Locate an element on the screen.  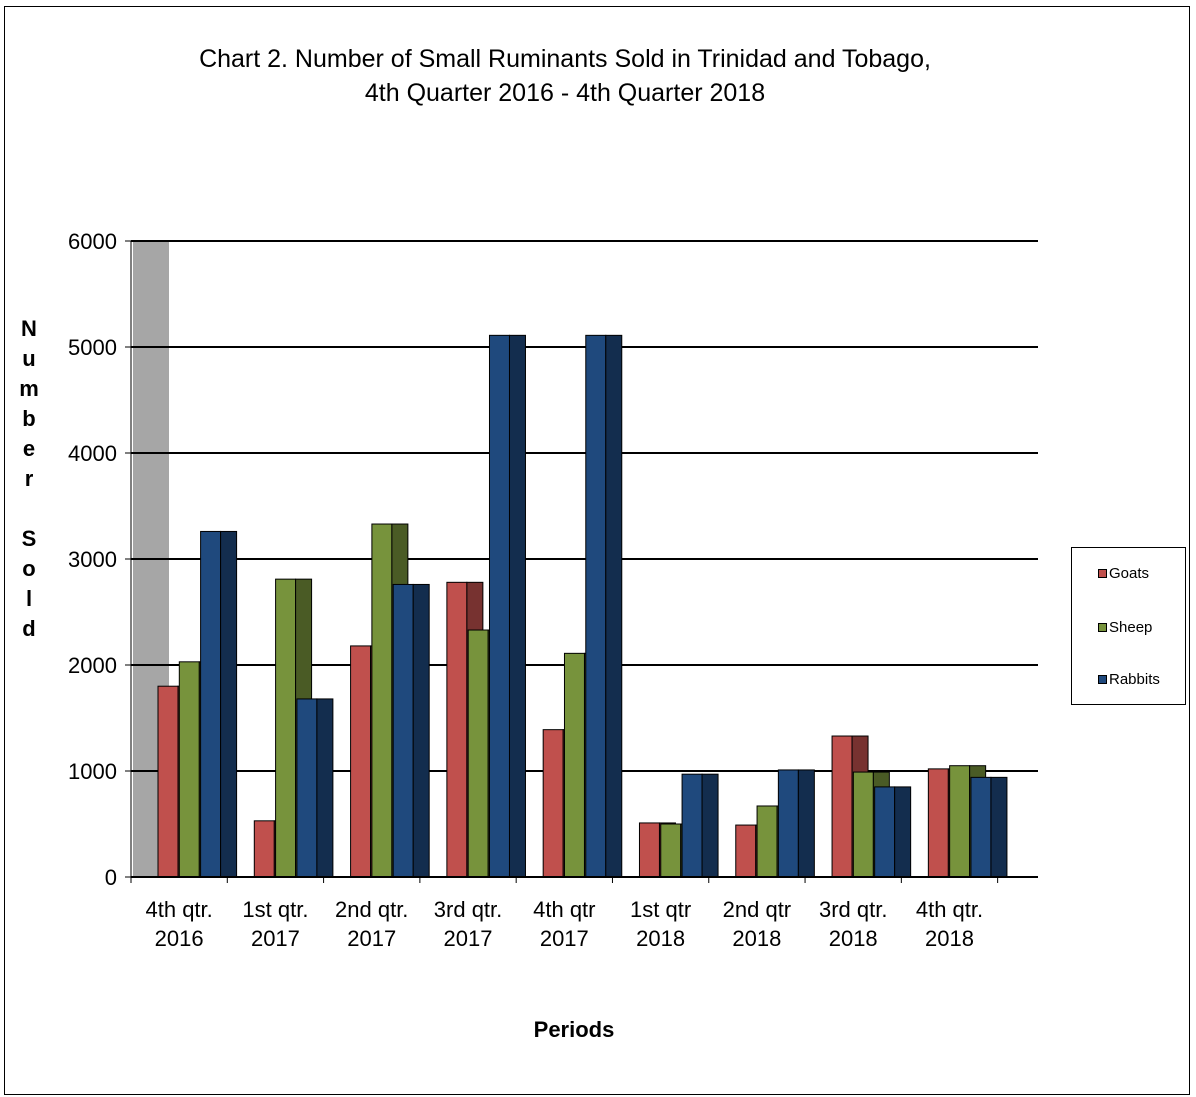
legend: Goats Sheep Rabbits is located at coordinates (1128, 626).